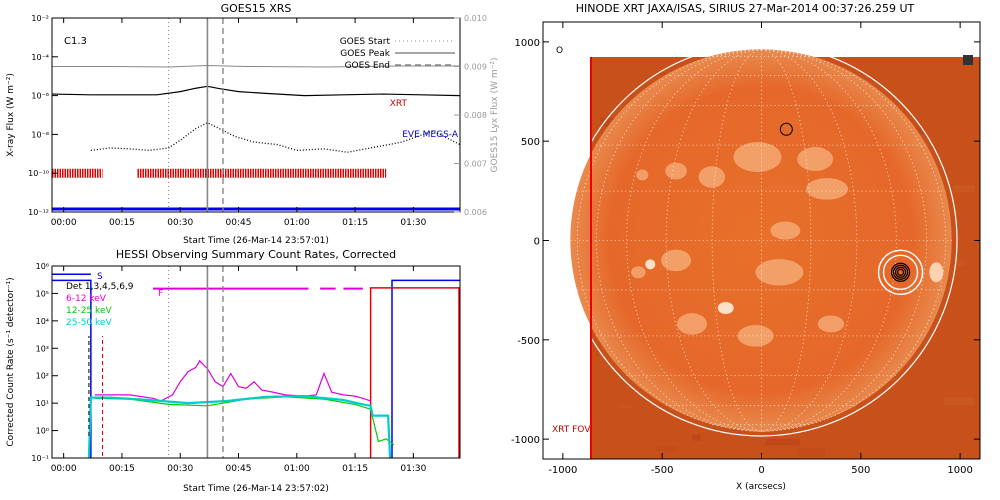  I want to click on legend-goes-peak: GOES Peak, so click(365, 54).